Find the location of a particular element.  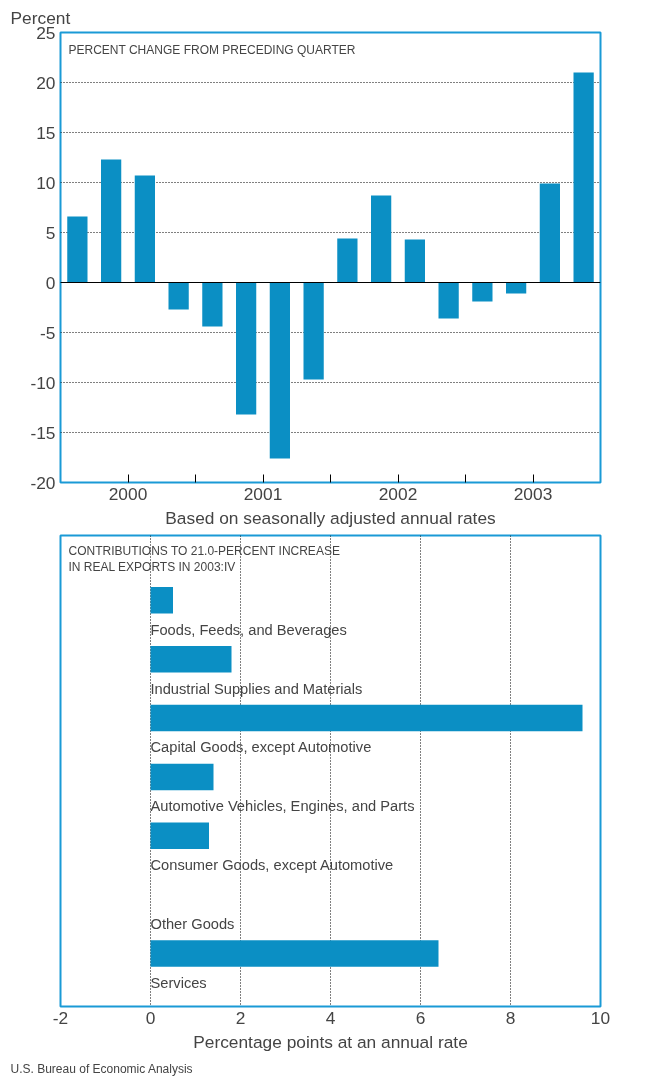

y-tick-label: 15 is located at coordinates (46, 132).